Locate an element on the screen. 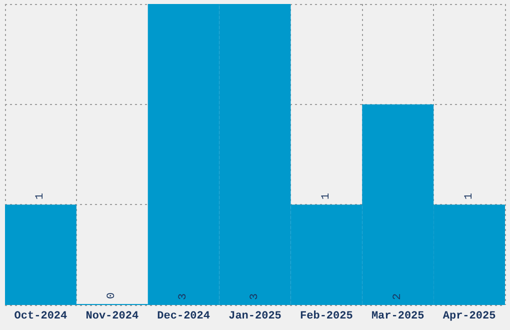  x-tick-label: Oct-2024 is located at coordinates (41, 316).